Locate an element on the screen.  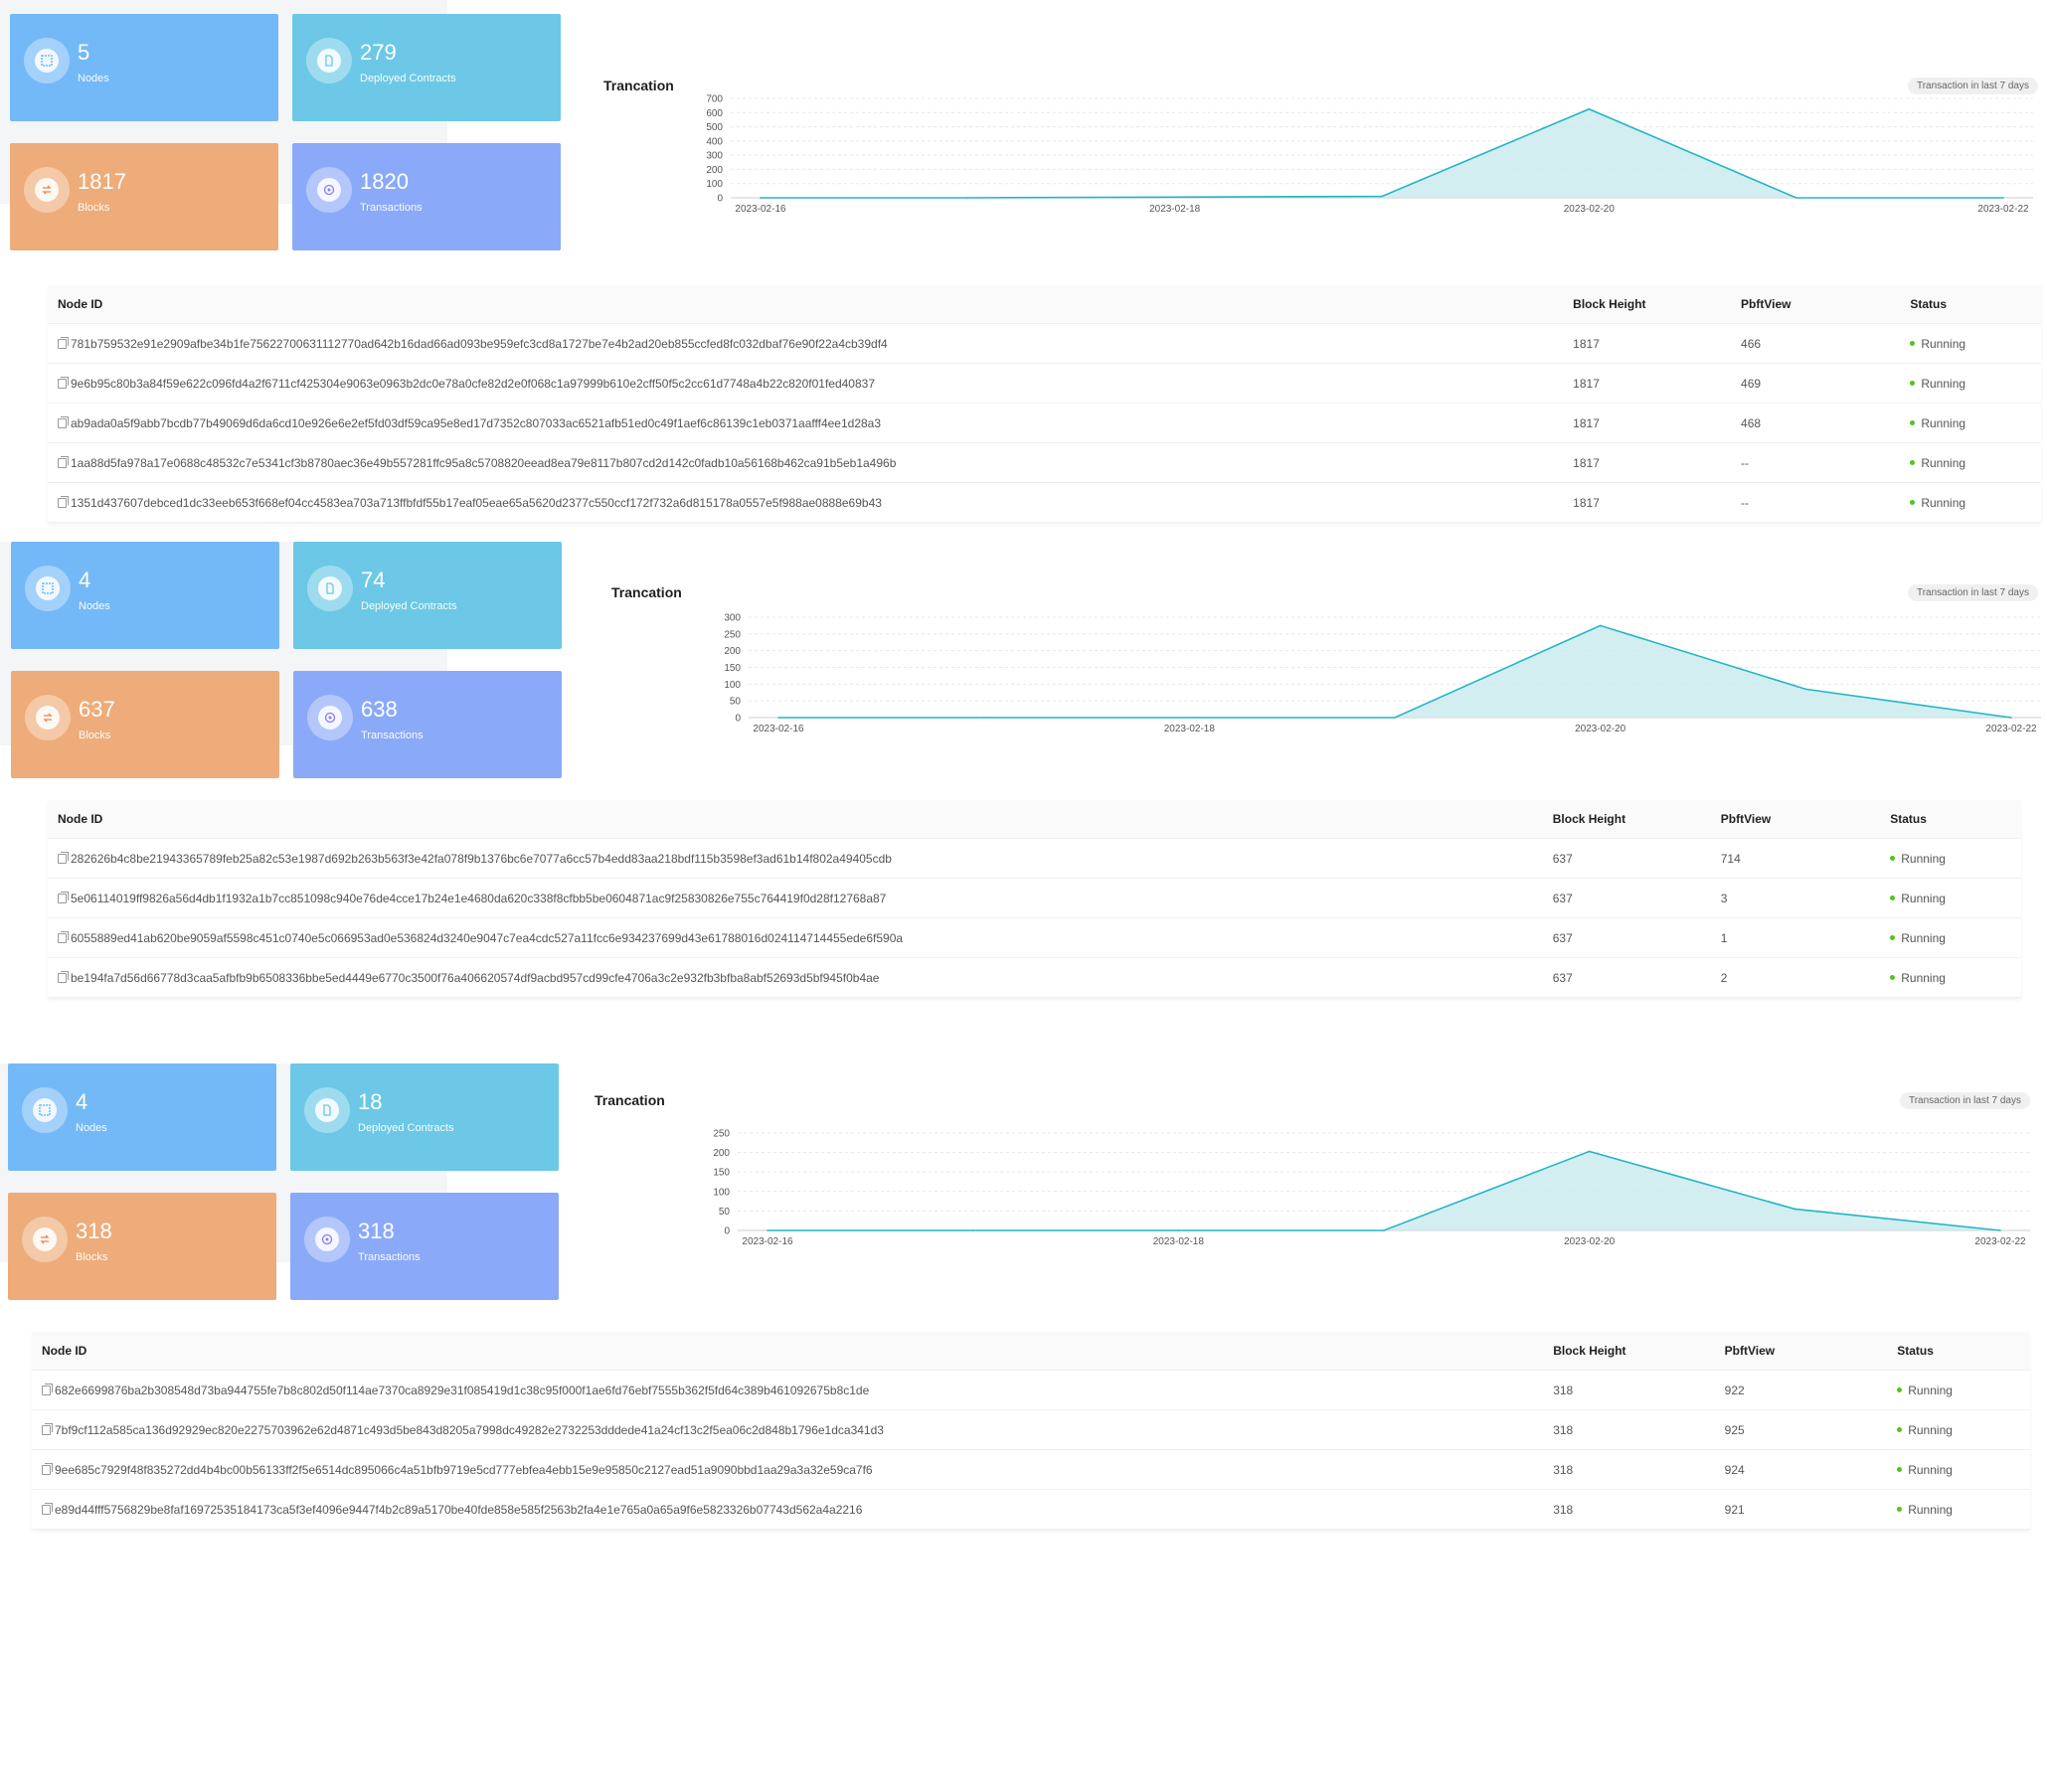
y-tick-label: 150 is located at coordinates (733, 668).